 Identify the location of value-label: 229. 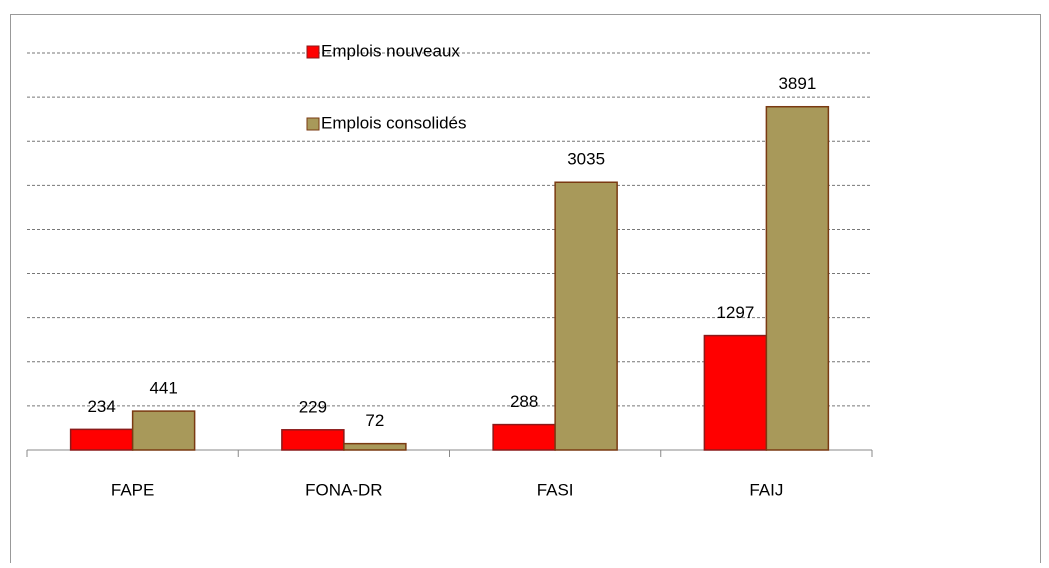
(313, 406).